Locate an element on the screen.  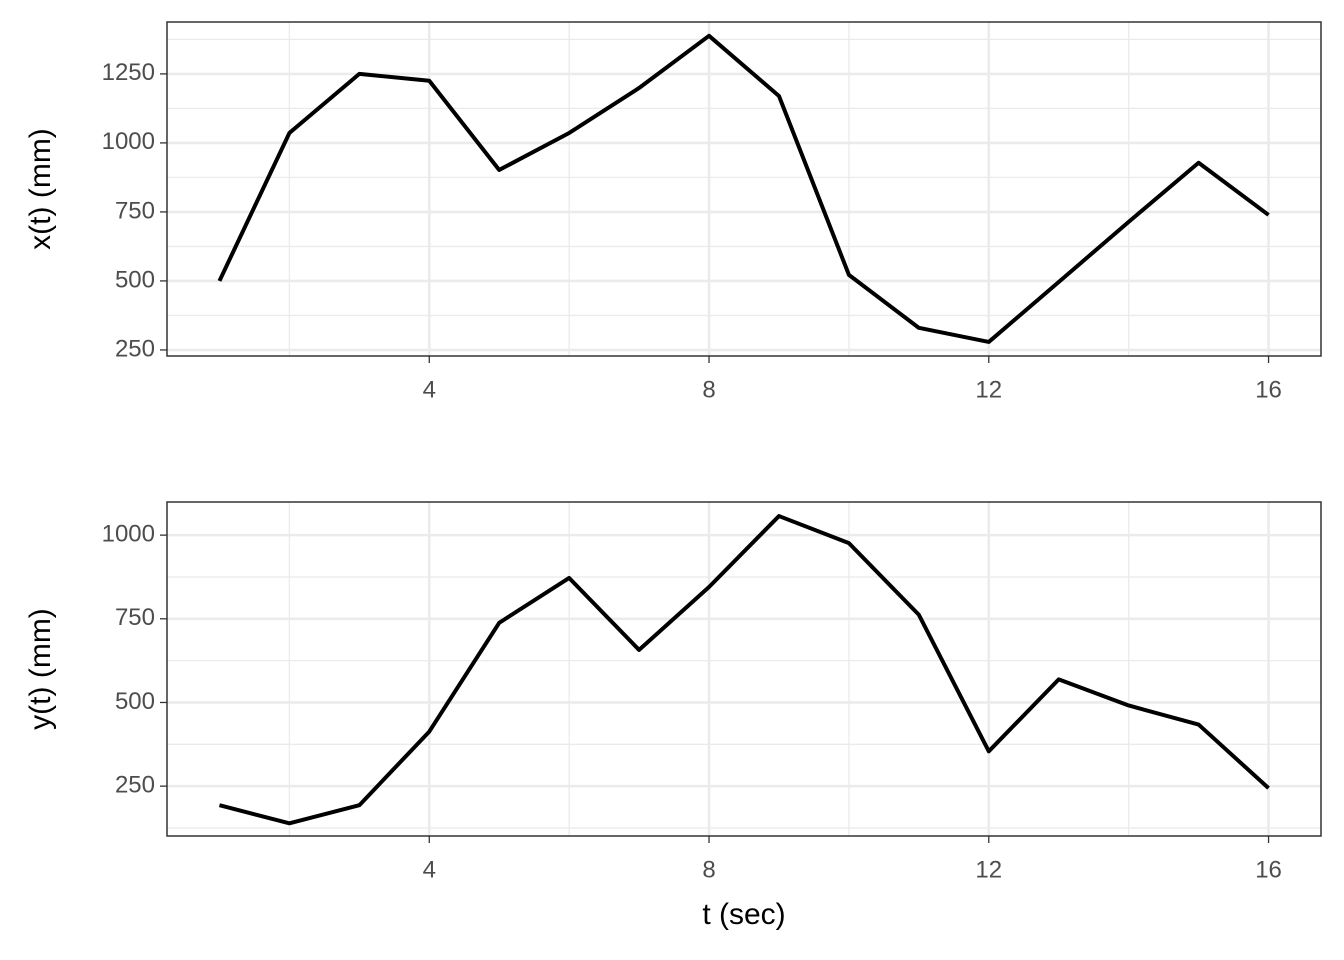
y-tick-label: 1250 is located at coordinates (128, 72).